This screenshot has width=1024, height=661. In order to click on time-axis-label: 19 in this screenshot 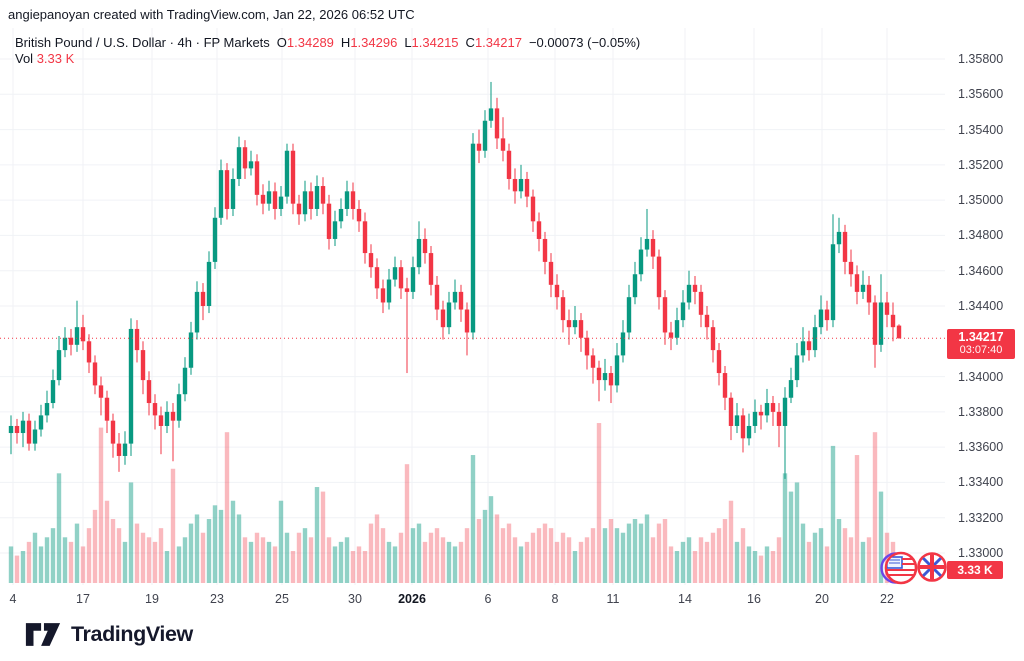, I will do `click(152, 599)`.